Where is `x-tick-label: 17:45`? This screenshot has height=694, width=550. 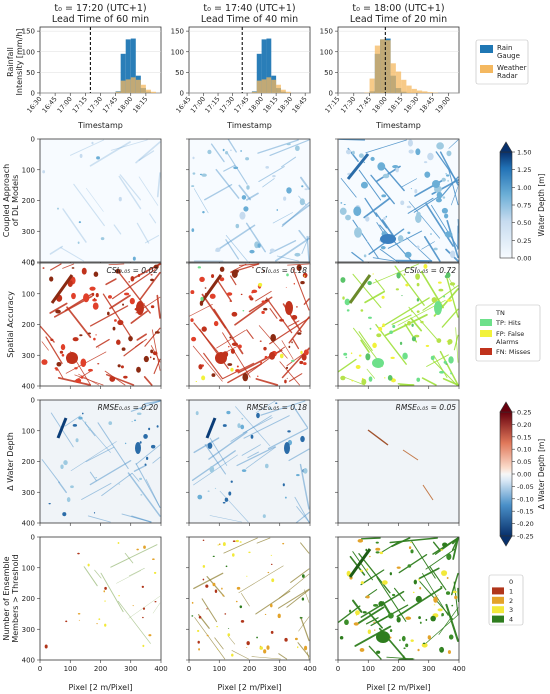 x-tick-label: 17:45 is located at coordinates (241, 104).